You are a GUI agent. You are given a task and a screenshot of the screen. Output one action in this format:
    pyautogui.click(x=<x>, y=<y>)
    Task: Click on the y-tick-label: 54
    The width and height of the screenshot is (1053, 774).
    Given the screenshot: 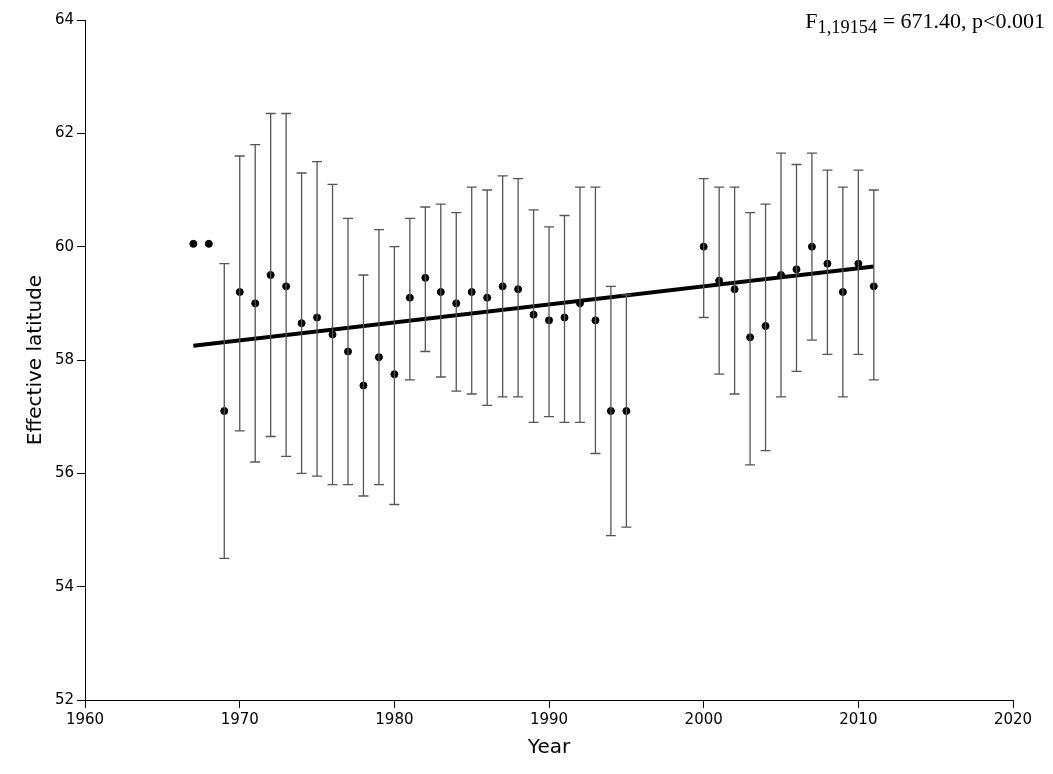 What is the action you would take?
    pyautogui.click(x=64, y=585)
    